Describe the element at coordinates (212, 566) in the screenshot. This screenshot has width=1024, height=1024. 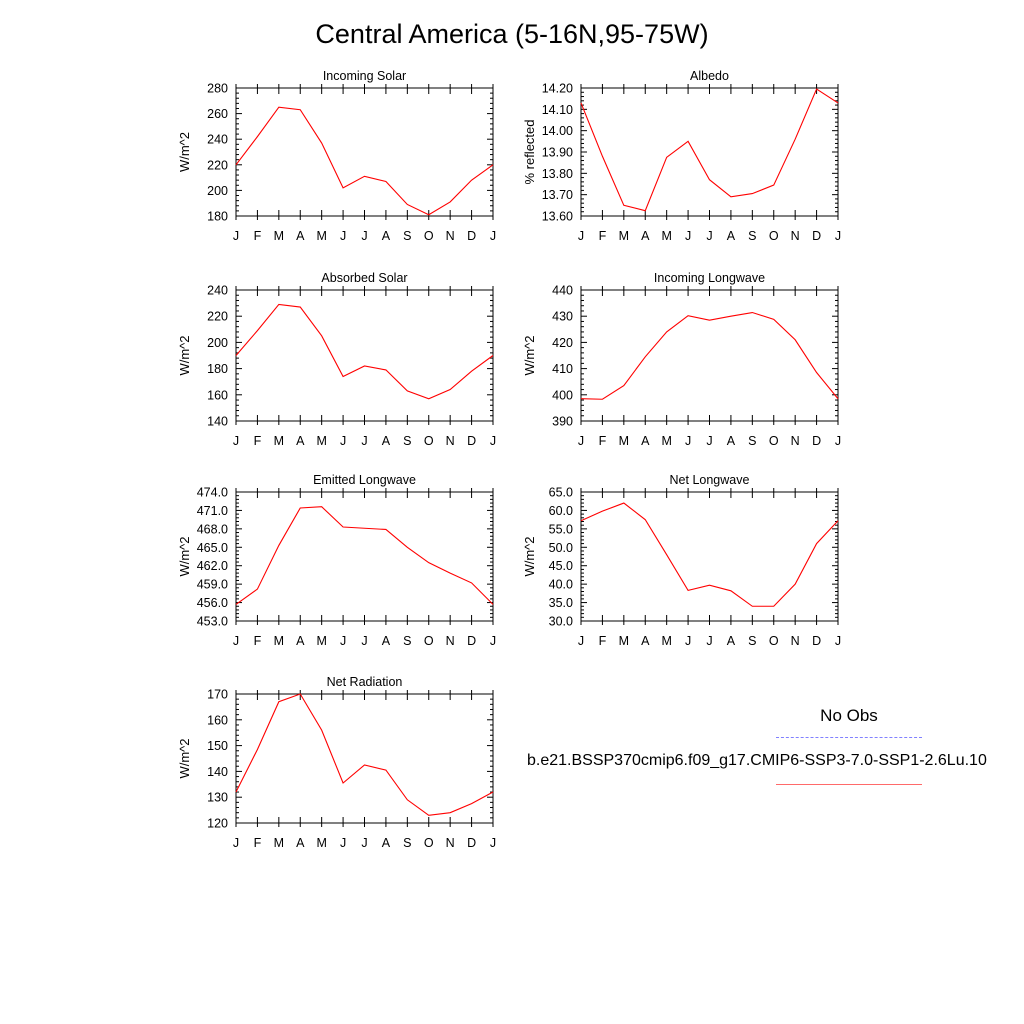
I see `y-tick-label: 462.0` at that location.